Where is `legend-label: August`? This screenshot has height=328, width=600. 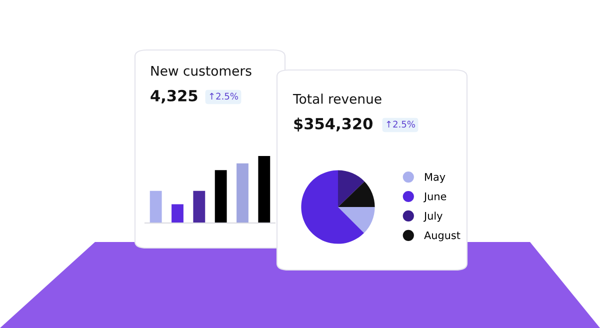
legend-label: August is located at coordinates (442, 236).